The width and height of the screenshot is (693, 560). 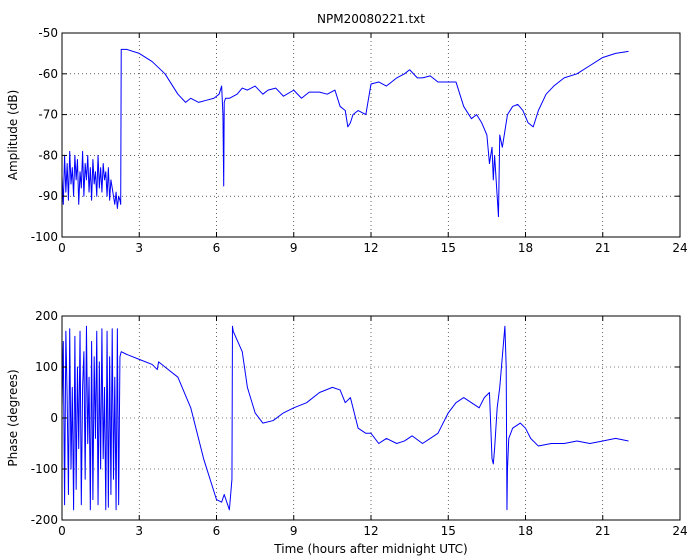 I want to click on y-tick-label: -200, so click(x=44, y=520).